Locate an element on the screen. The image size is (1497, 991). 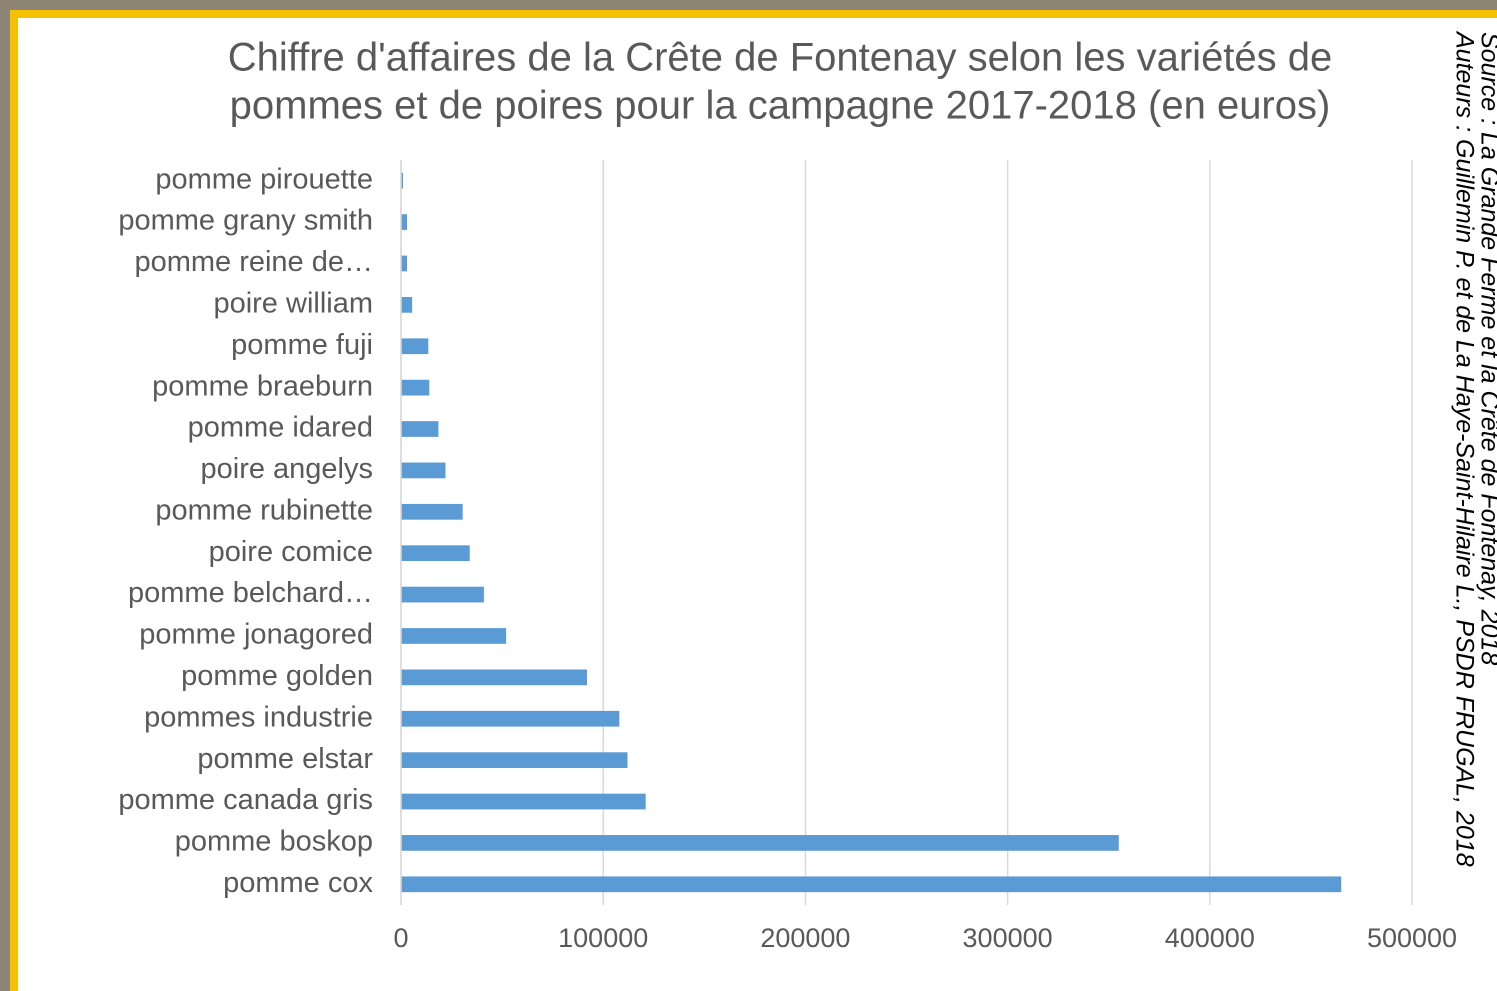
y-tick-label: pommes industrie is located at coordinates (258, 717).